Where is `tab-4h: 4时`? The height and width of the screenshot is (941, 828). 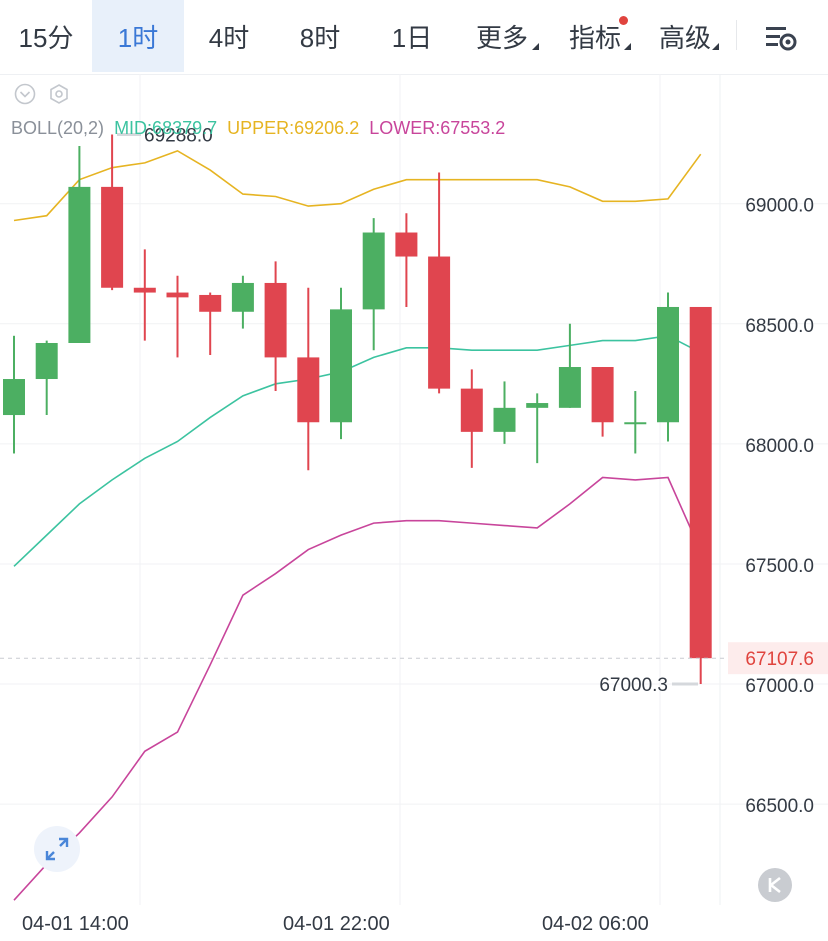 tab-4h: 4时 is located at coordinates (229, 36).